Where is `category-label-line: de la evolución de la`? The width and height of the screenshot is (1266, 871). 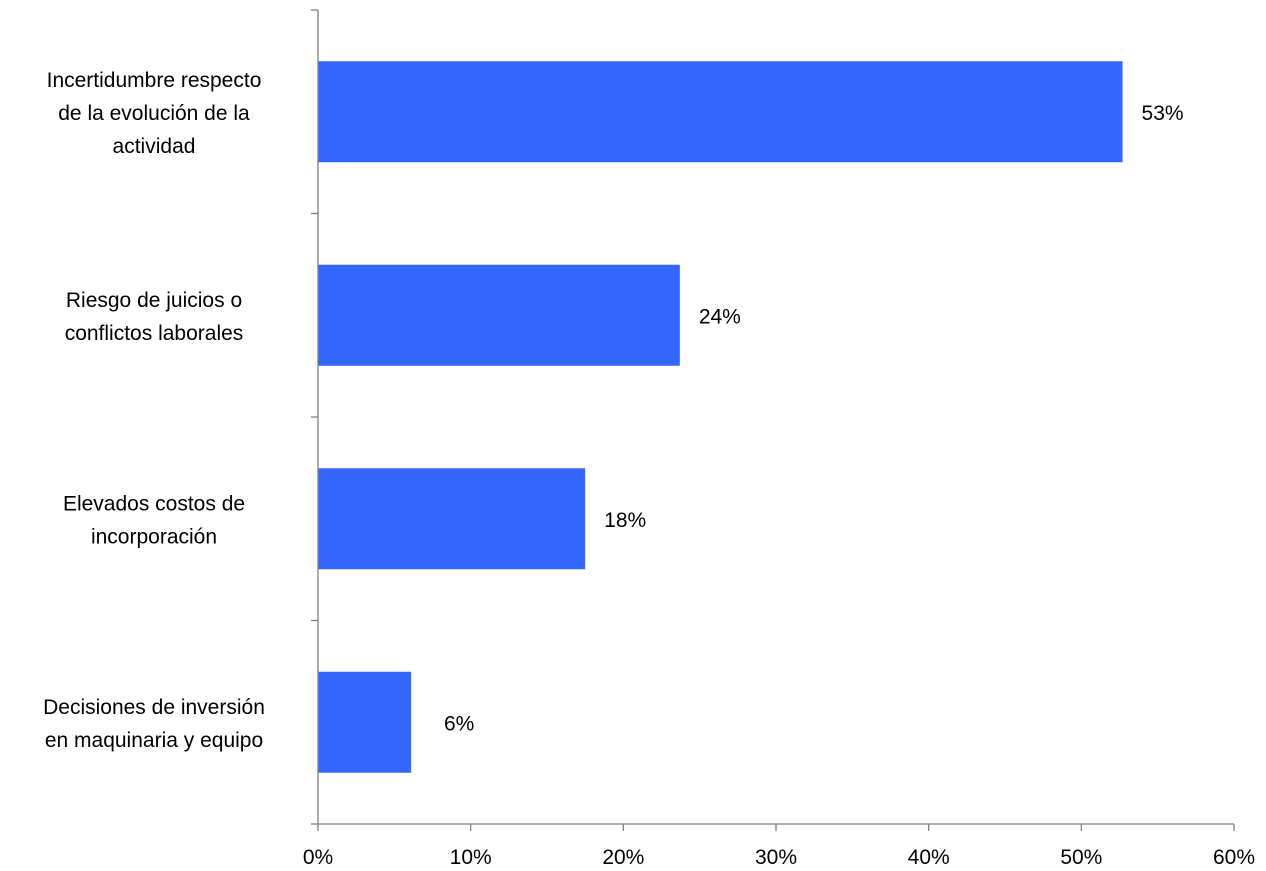
category-label-line: de la evolución de la is located at coordinates (154, 113).